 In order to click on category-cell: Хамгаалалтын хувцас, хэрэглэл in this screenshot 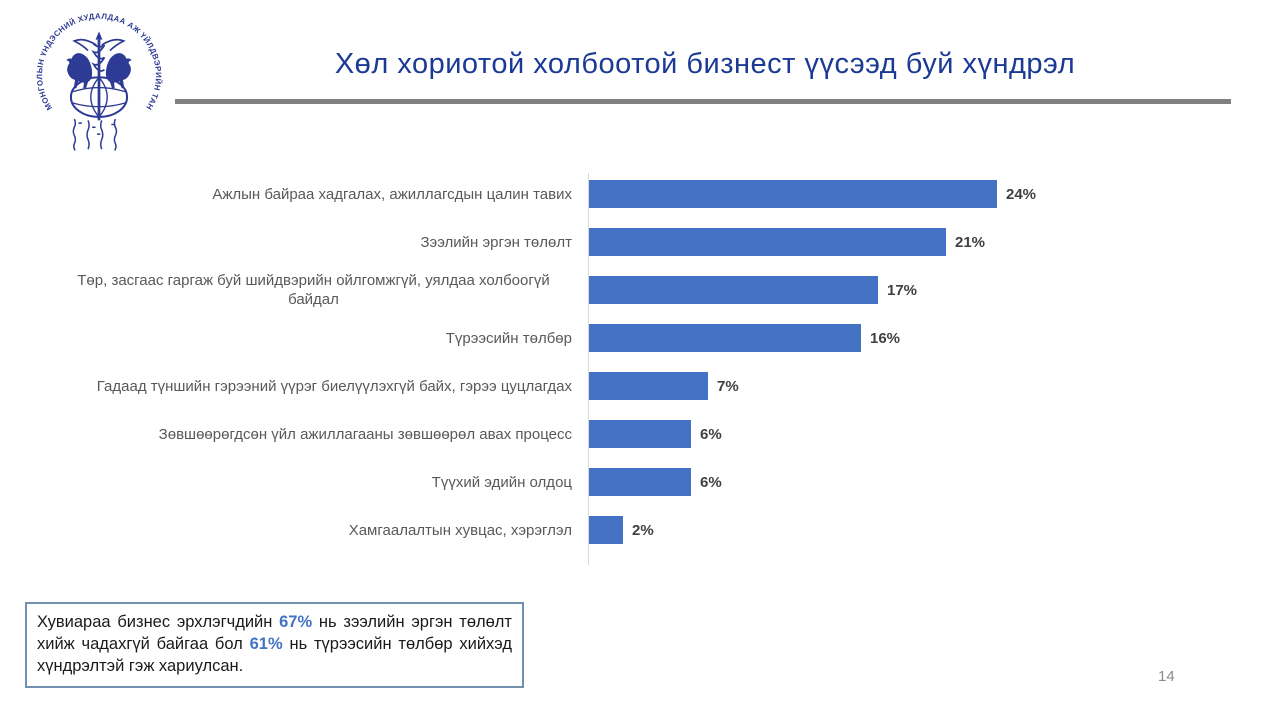, I will do `click(321, 530)`.